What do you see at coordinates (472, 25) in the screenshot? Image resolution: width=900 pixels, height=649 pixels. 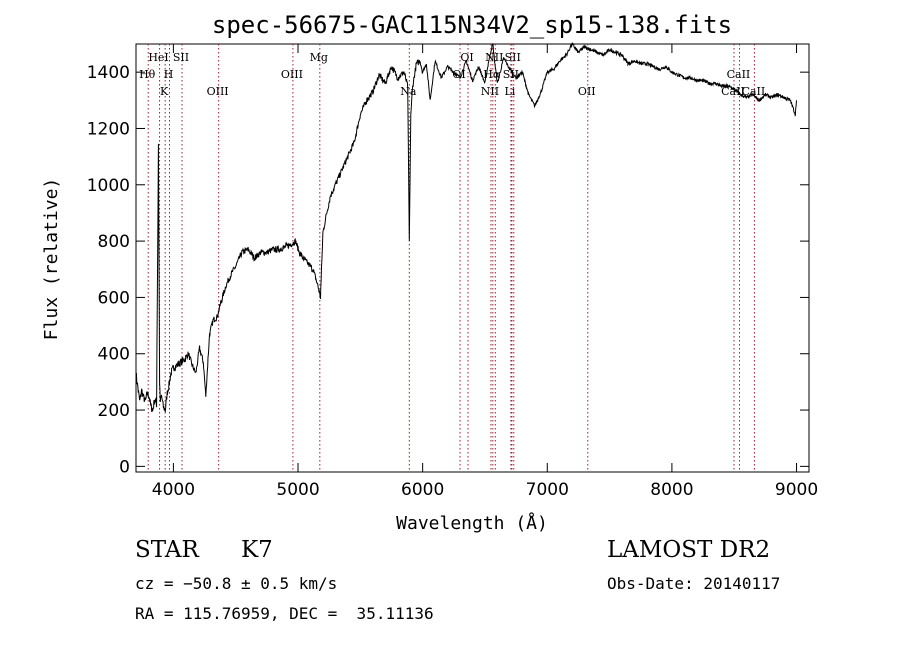 I see `chart-title: spec-56675-GAC115N34V2_sp15-138.fits` at bounding box center [472, 25].